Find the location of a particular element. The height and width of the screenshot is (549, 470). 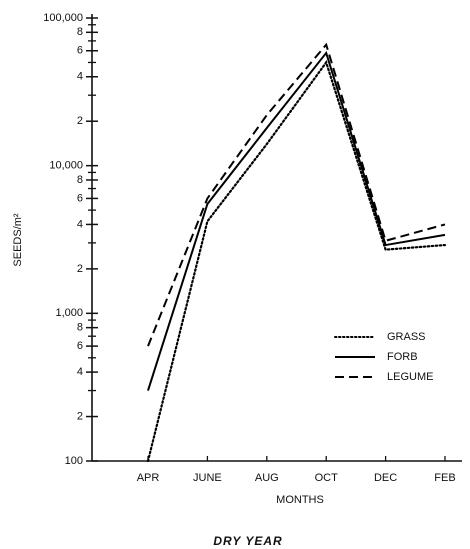

y-tick-label: 100,000 is located at coordinates (63, 18).